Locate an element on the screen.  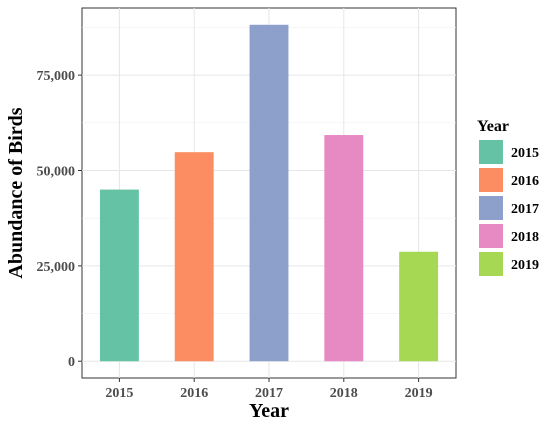
x-tick-label: 2017 is located at coordinates (269, 393).